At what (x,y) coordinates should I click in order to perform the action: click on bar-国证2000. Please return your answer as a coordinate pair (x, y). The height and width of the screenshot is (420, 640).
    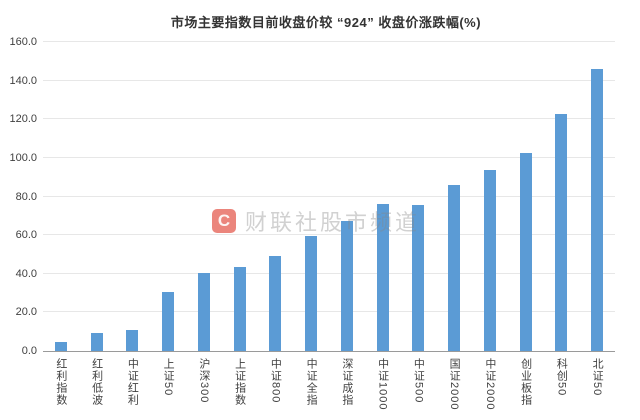
    Looking at the image, I should click on (454, 267).